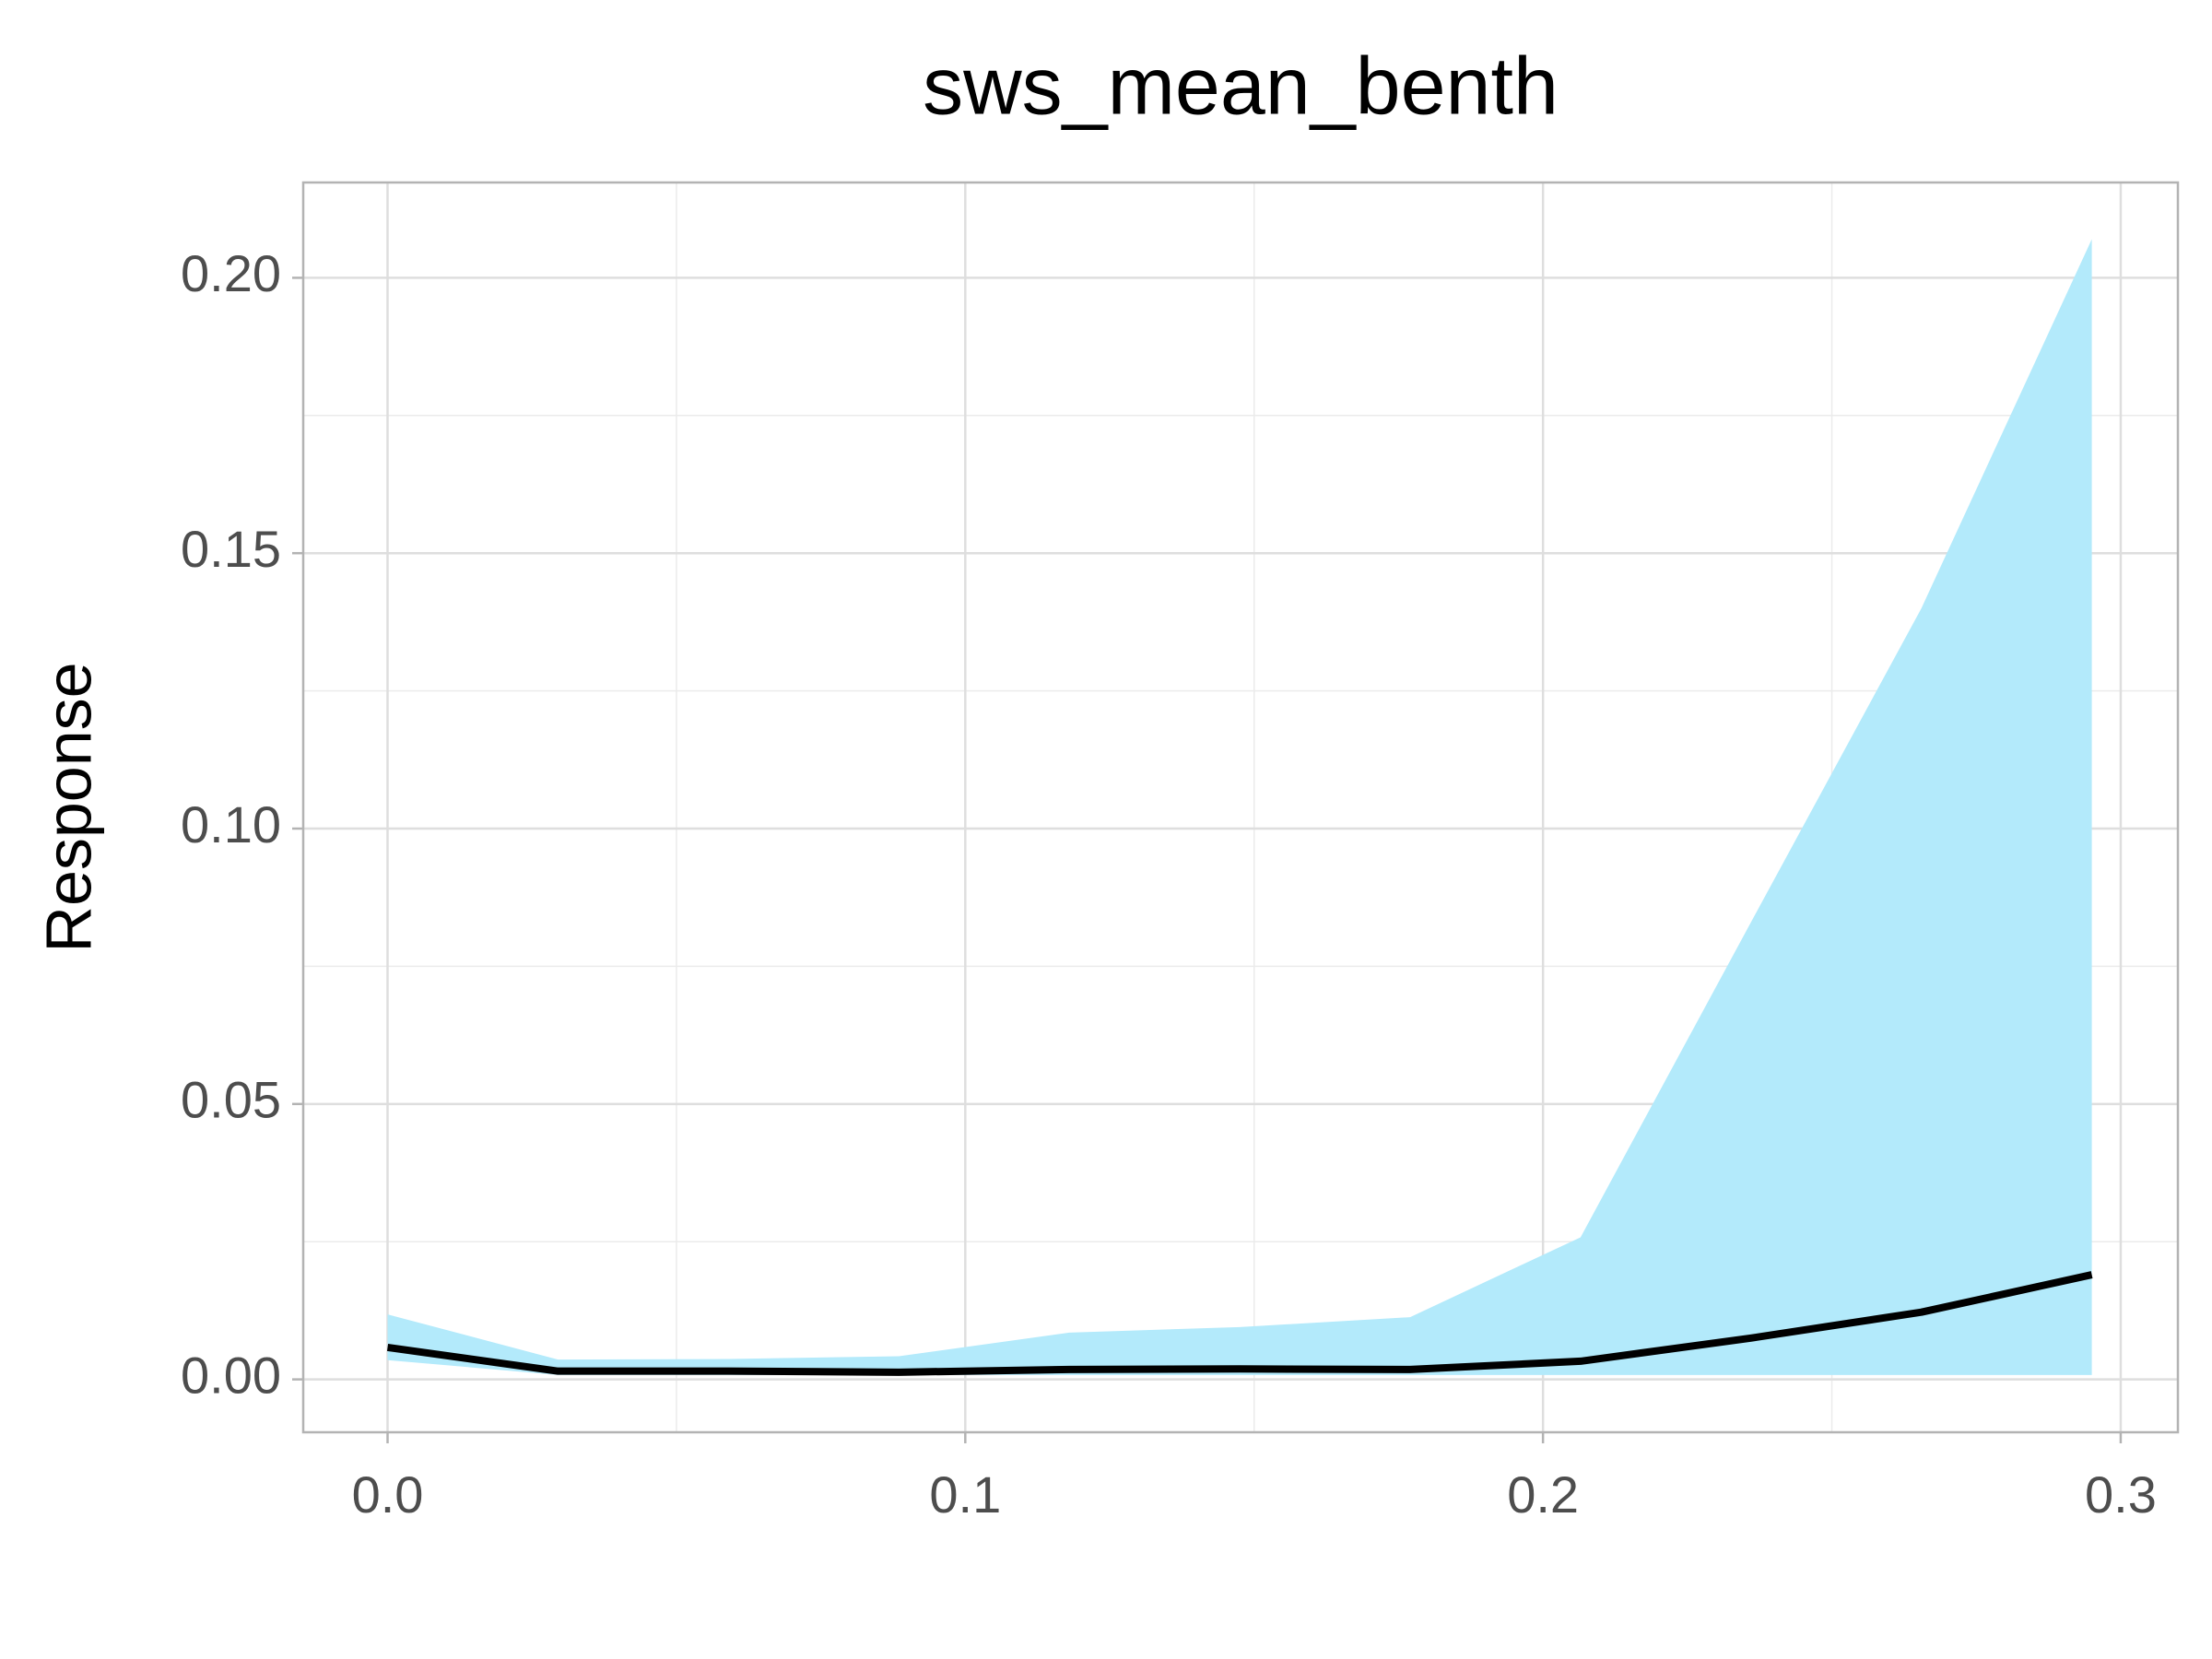 The width and height of the screenshot is (2212, 1659). What do you see at coordinates (231, 273) in the screenshot?
I see `y-tick-label: 0.20` at bounding box center [231, 273].